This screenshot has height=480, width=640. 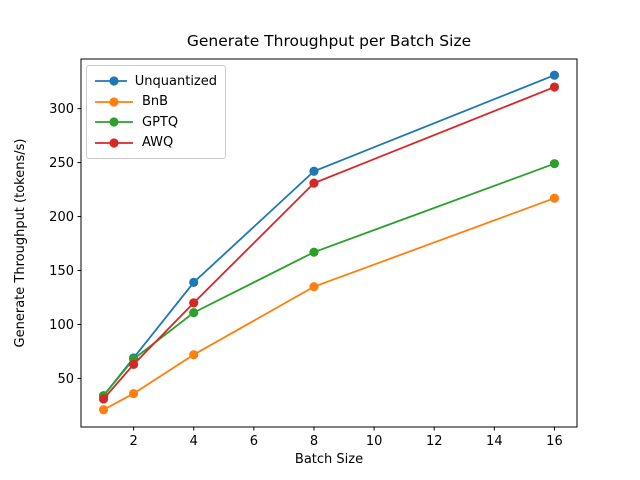 I want to click on x-tick-label: 16, so click(x=554, y=441).